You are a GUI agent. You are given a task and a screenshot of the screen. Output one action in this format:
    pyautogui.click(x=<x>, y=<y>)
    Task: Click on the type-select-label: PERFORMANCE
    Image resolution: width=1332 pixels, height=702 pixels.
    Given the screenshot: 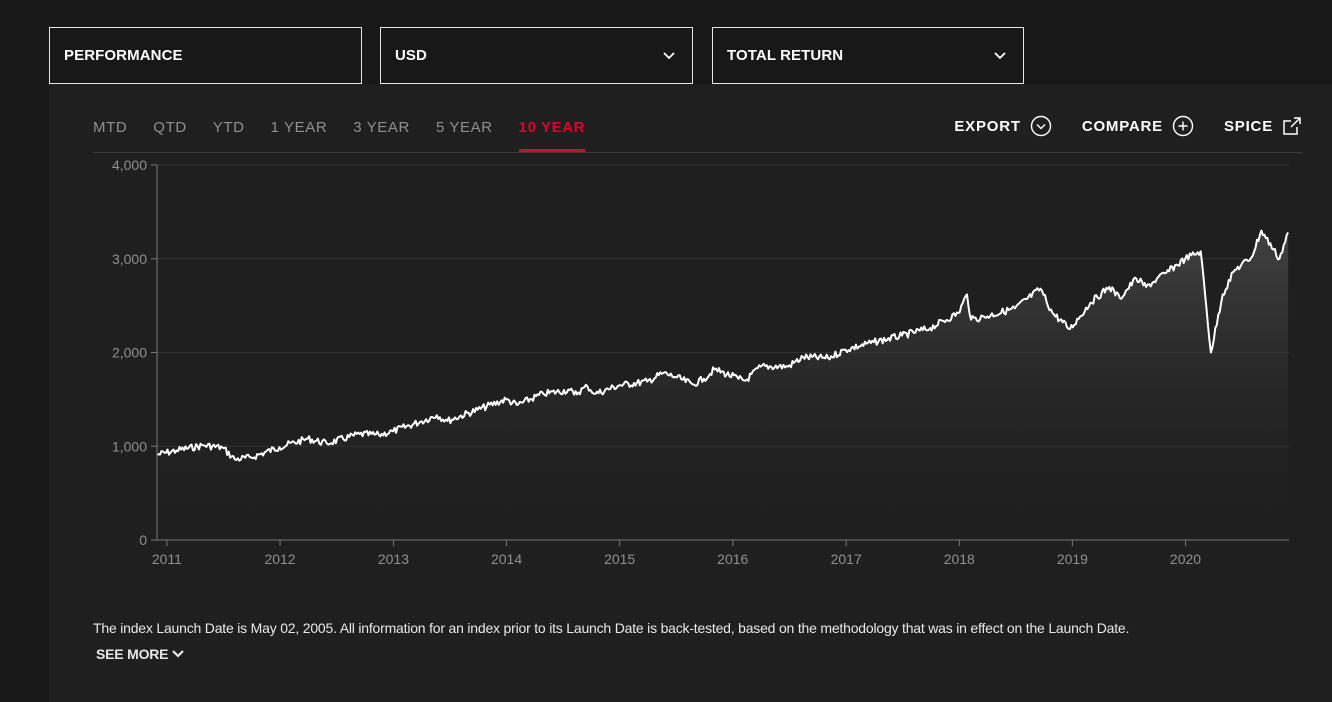 What is the action you would take?
    pyautogui.click(x=123, y=55)
    